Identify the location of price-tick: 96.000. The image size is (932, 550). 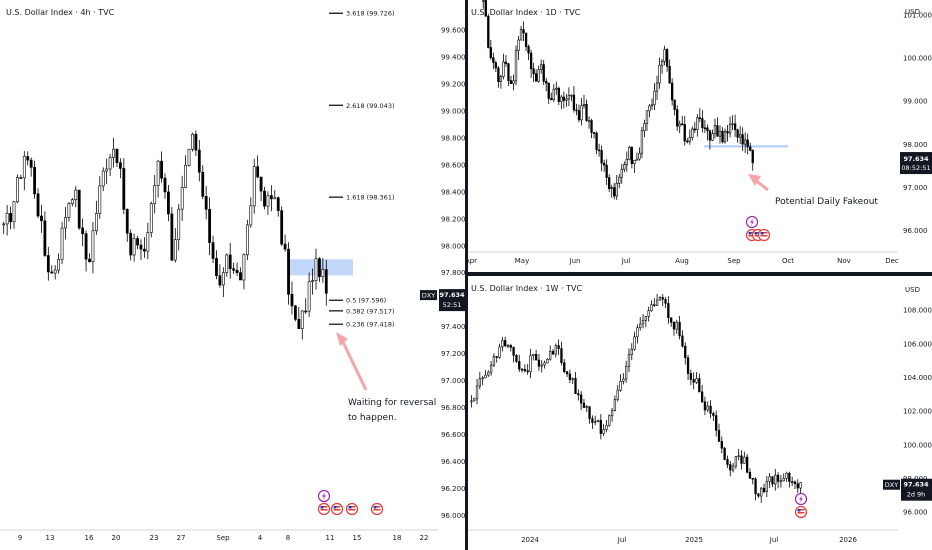
(915, 513).